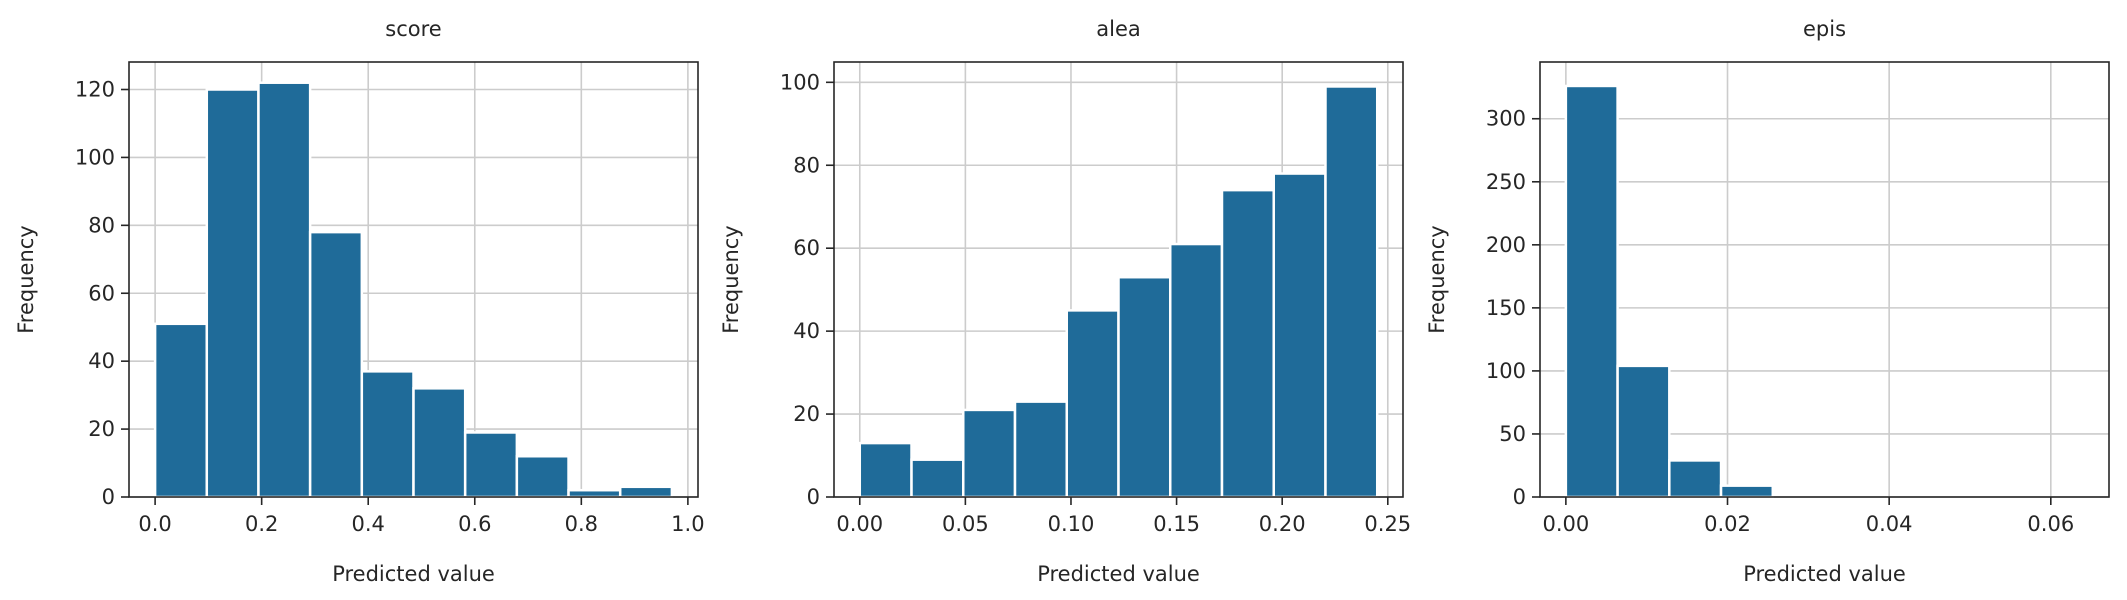 The width and height of the screenshot is (2127, 600). Describe the element at coordinates (101, 361) in the screenshot. I see `score-ytick-label-2: 40` at that location.